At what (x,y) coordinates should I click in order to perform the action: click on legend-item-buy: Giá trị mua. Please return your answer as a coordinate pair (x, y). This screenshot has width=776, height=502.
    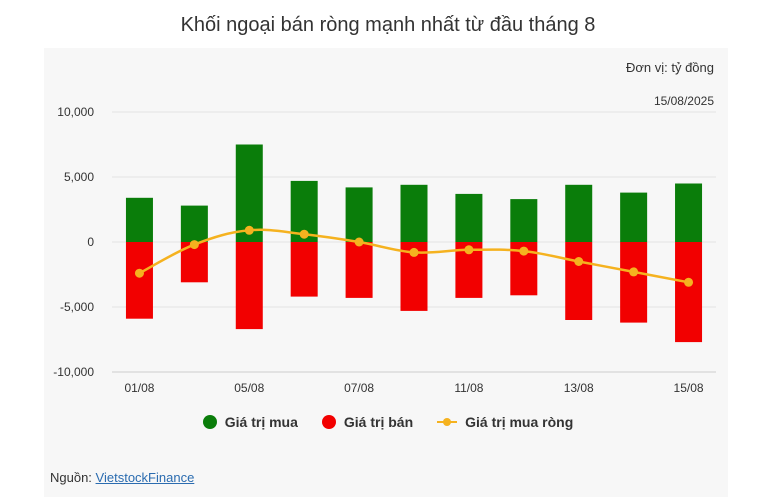
    Looking at the image, I should click on (250, 422).